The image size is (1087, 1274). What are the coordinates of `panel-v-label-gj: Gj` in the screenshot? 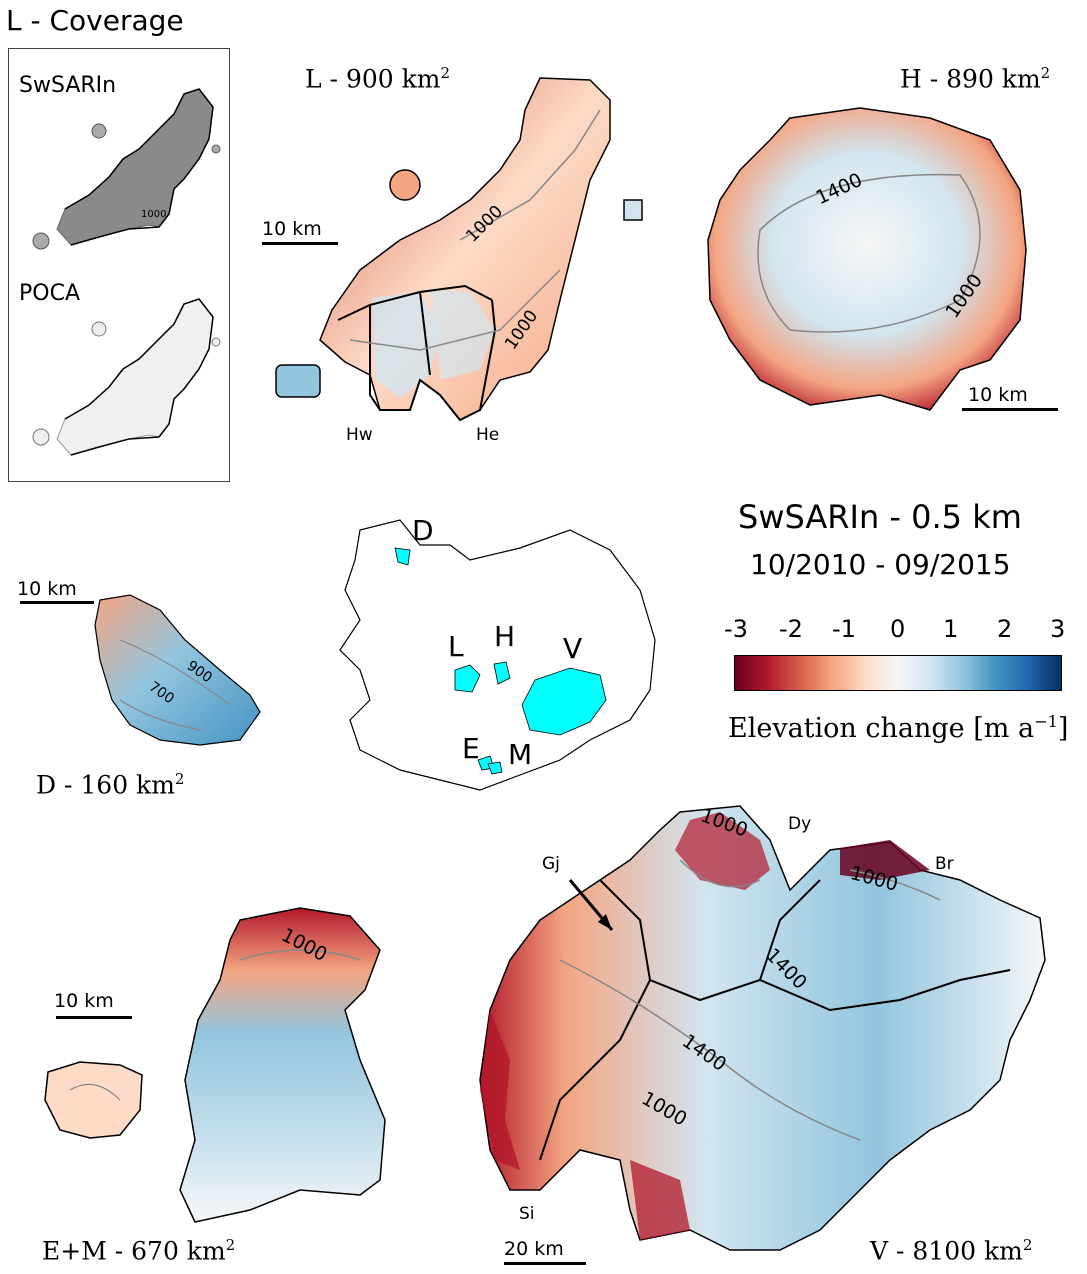 It's located at (551, 864).